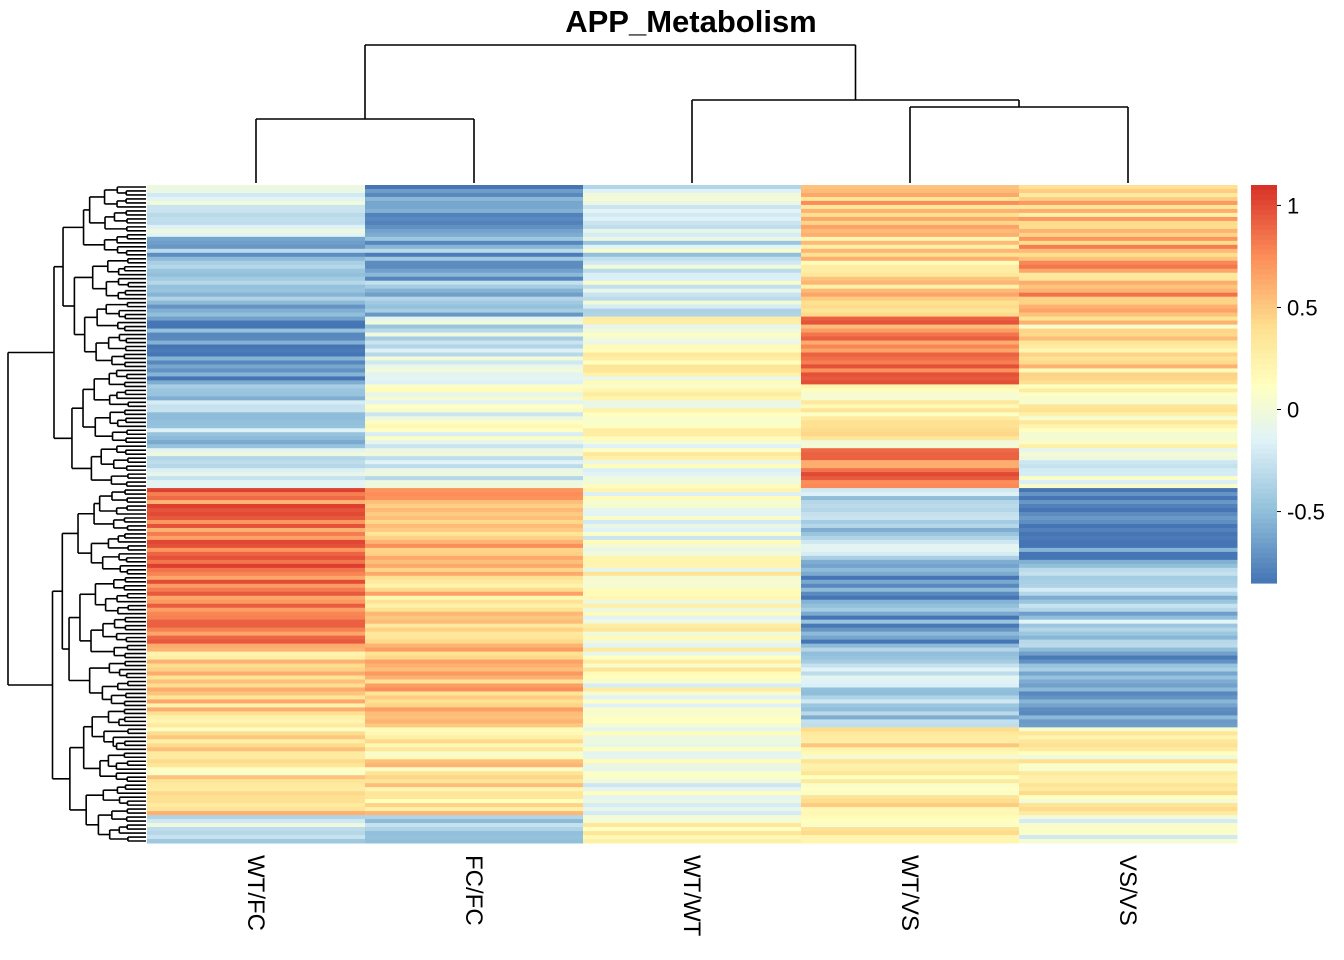 The width and height of the screenshot is (1344, 960). Describe the element at coordinates (1293, 410) in the screenshot. I see `legend-tick-label: 0` at that location.